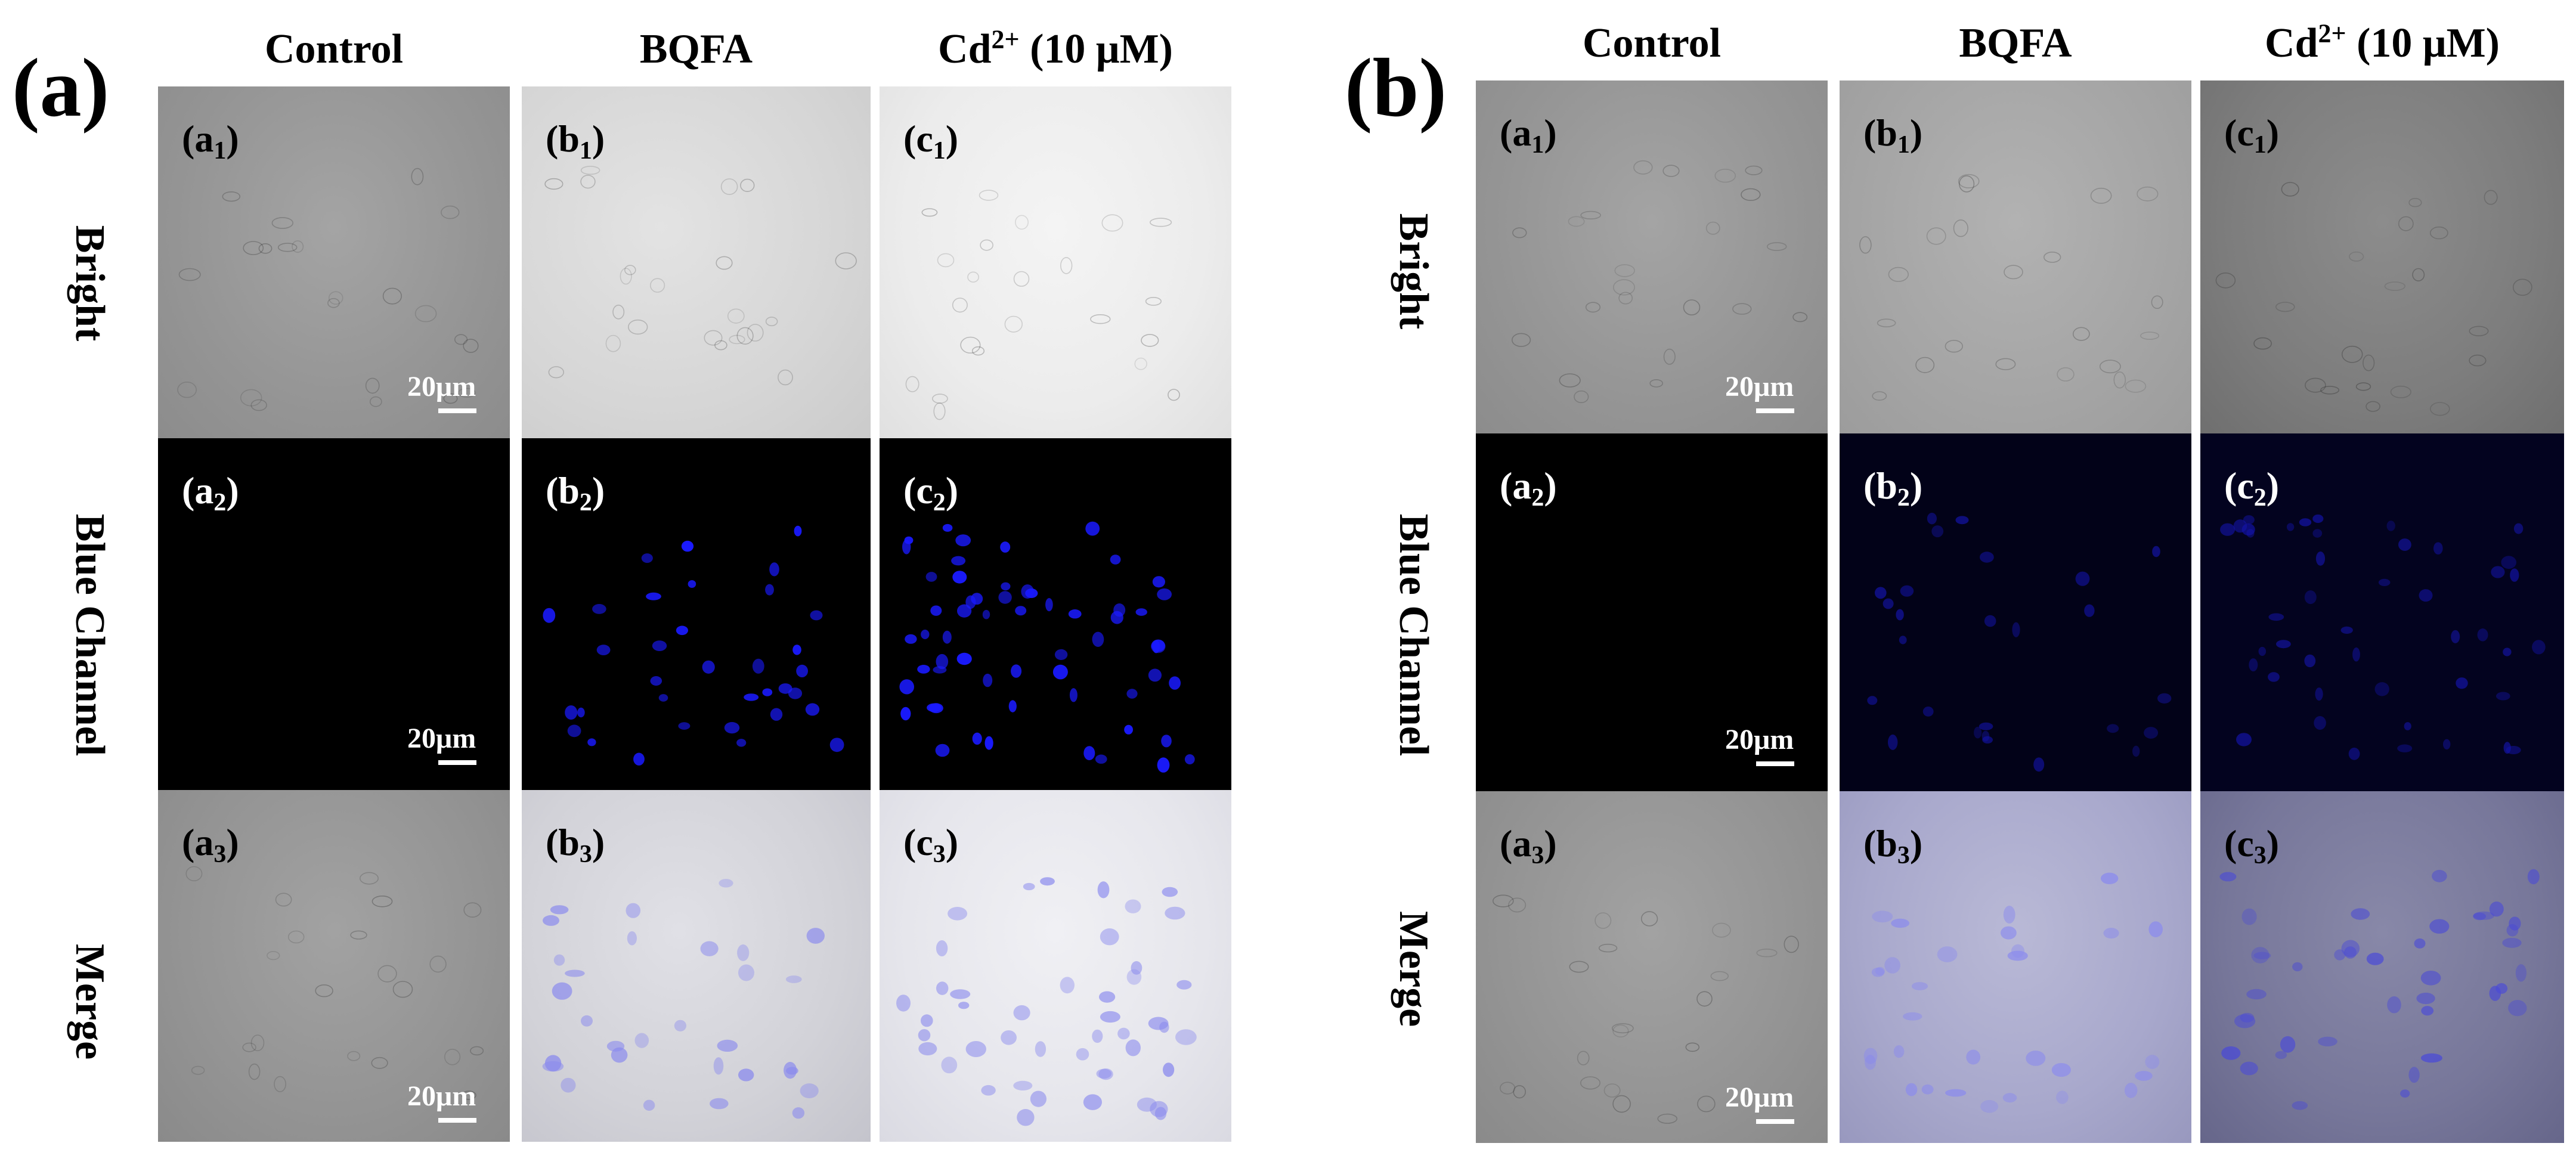 Image resolution: width=2576 pixels, height=1171 pixels. What do you see at coordinates (1775, 410) in the screenshot?
I see `scale-bar` at bounding box center [1775, 410].